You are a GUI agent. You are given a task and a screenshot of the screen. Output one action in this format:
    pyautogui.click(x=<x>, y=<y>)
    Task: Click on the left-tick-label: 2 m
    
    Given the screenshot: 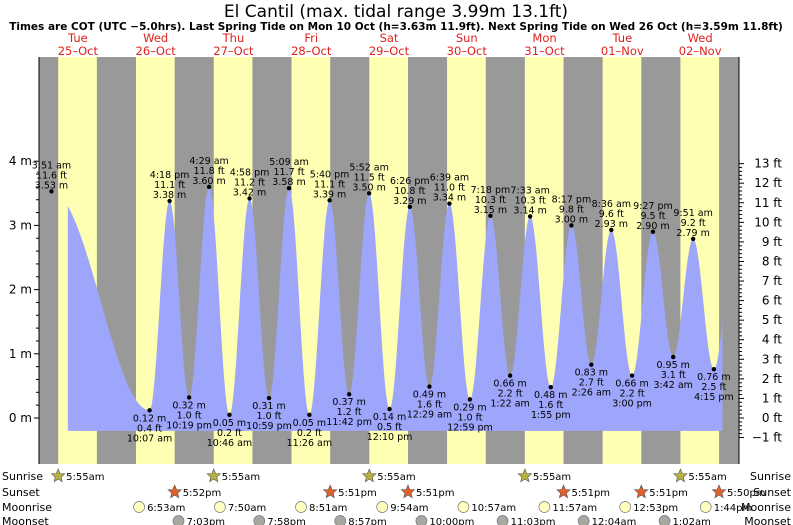 What is the action you would take?
    pyautogui.click(x=20, y=290)
    